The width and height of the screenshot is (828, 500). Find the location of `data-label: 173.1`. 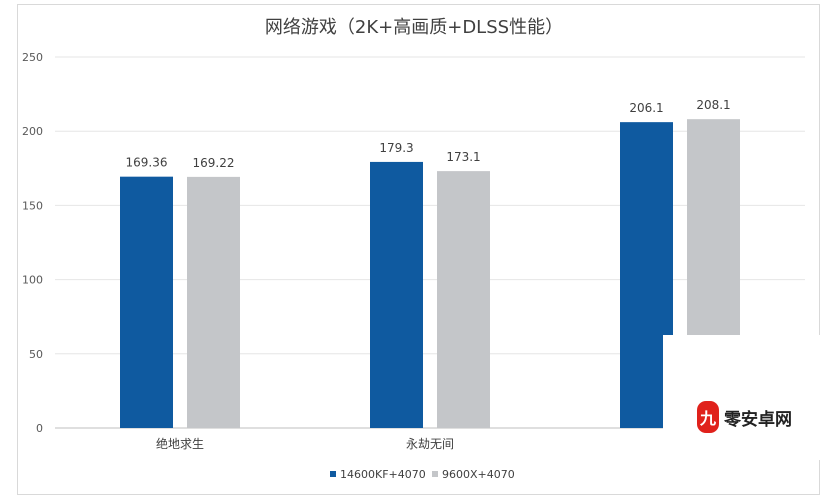

data-label: 173.1 is located at coordinates (463, 157).